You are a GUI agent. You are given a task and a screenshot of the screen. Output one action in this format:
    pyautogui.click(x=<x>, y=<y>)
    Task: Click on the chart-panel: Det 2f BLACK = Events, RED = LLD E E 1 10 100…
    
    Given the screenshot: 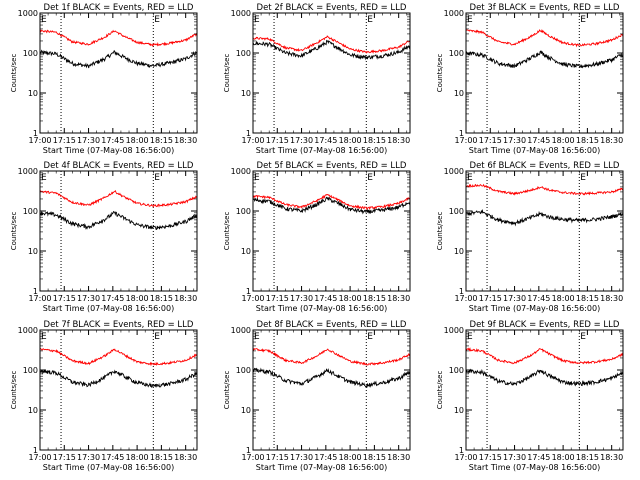 What is the action you would take?
    pyautogui.click(x=317, y=79)
    